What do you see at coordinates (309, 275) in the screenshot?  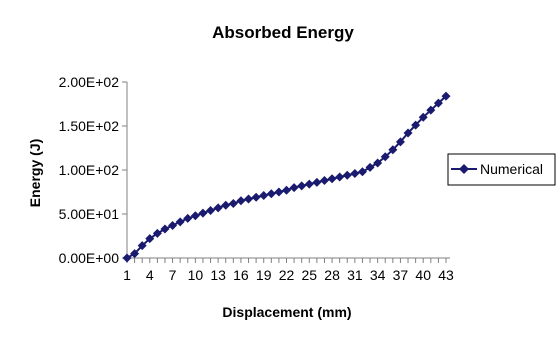 I see `x-tick-label: 25` at bounding box center [309, 275].